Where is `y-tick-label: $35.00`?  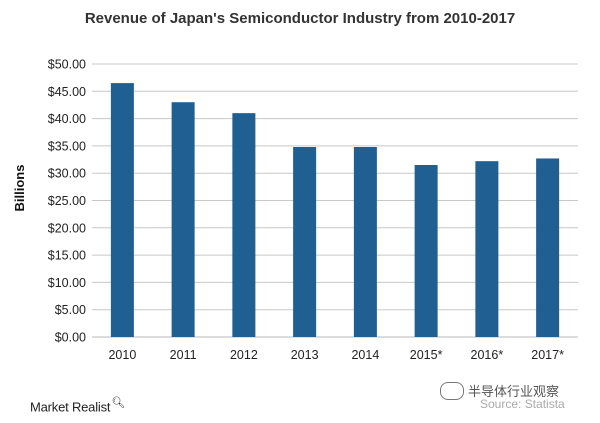 y-tick-label: $35.00 is located at coordinates (67, 146).